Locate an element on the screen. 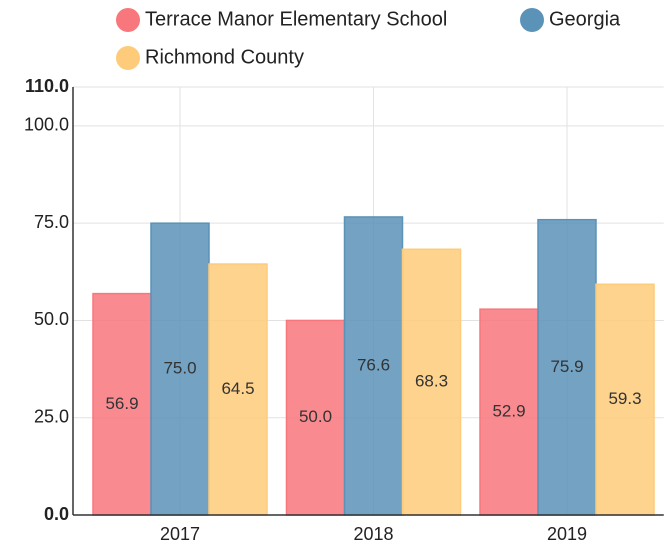 The image size is (664, 548). y-tick-label: 100.0 is located at coordinates (46, 125).